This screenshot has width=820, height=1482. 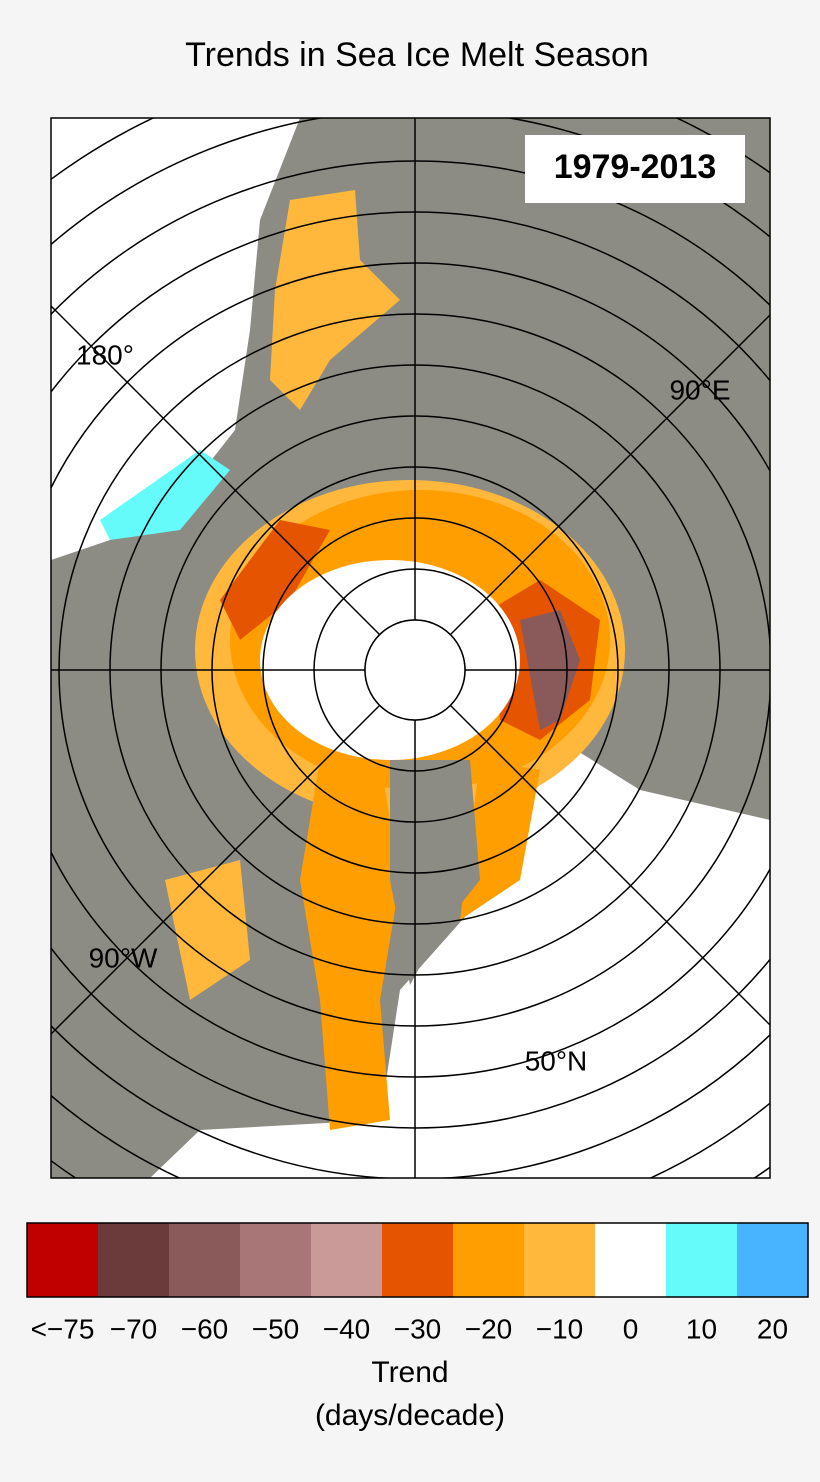 I want to click on colorbar-label: −50, so click(x=276, y=1328).